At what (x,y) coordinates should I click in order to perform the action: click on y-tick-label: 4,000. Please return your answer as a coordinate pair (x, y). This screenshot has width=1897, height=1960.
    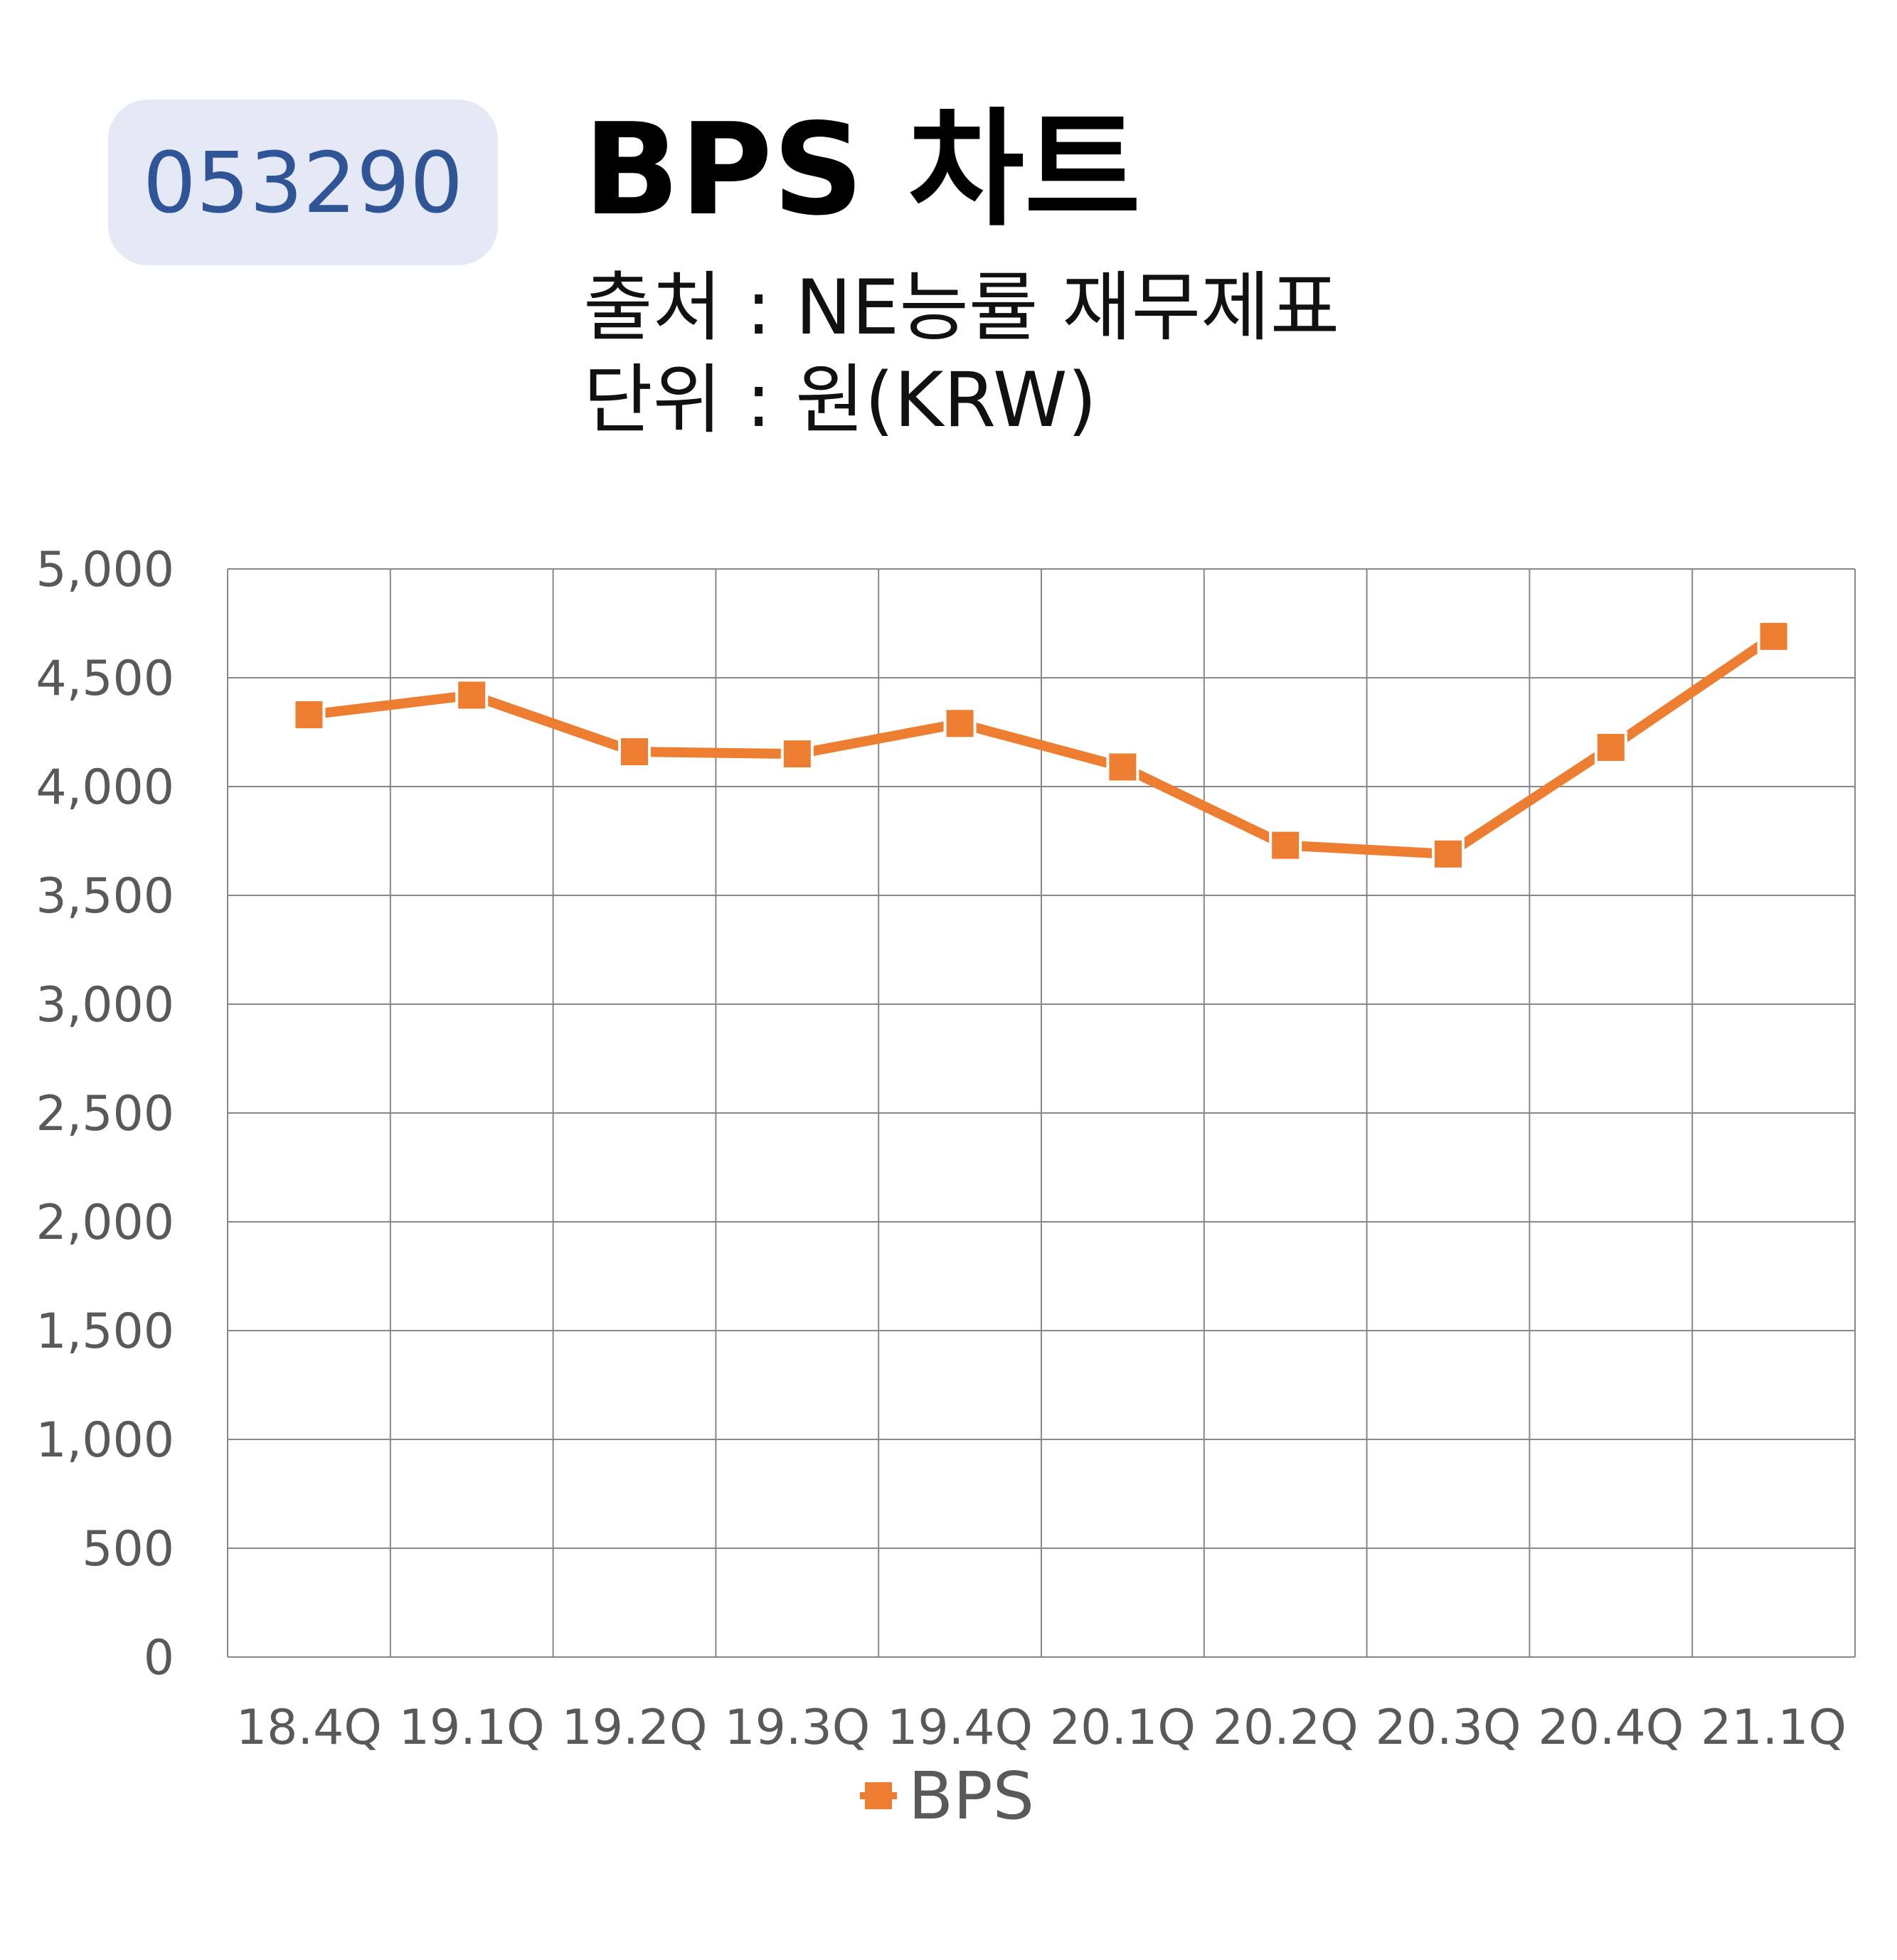
    Looking at the image, I should click on (105, 788).